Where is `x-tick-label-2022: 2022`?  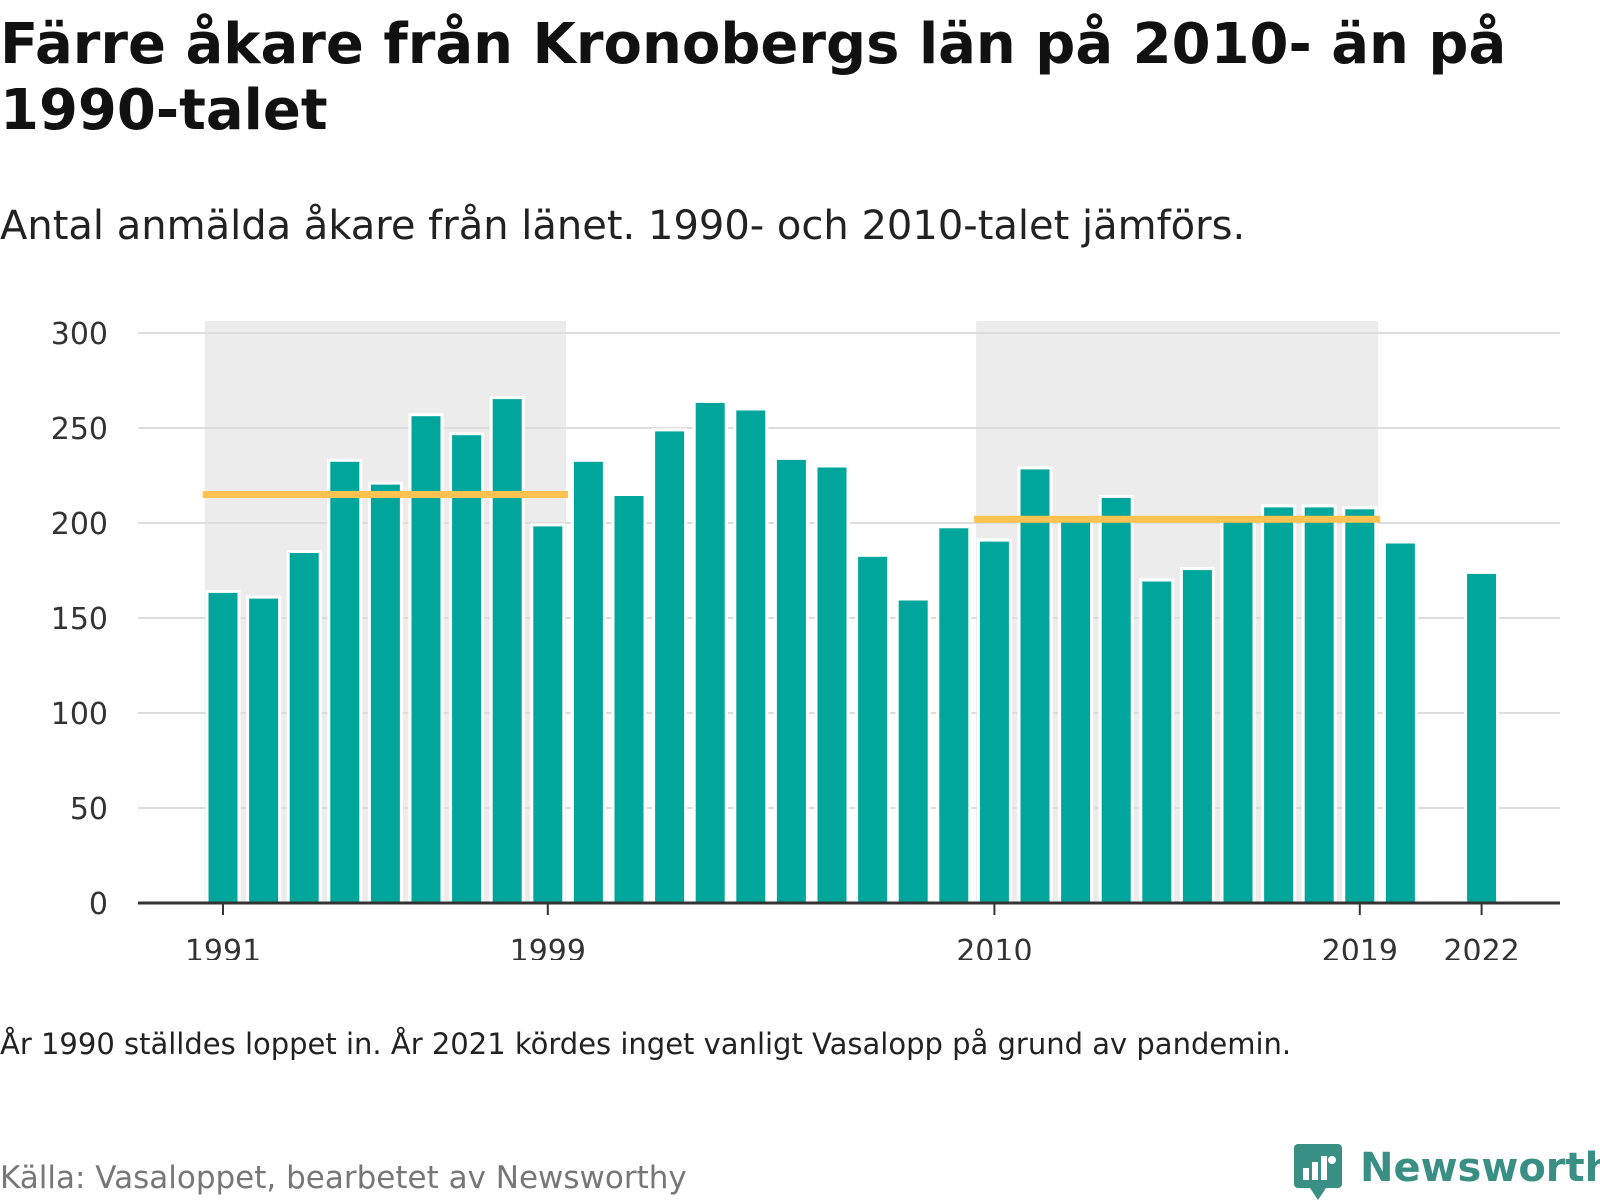
x-tick-label-2022: 2022 is located at coordinates (1481, 947).